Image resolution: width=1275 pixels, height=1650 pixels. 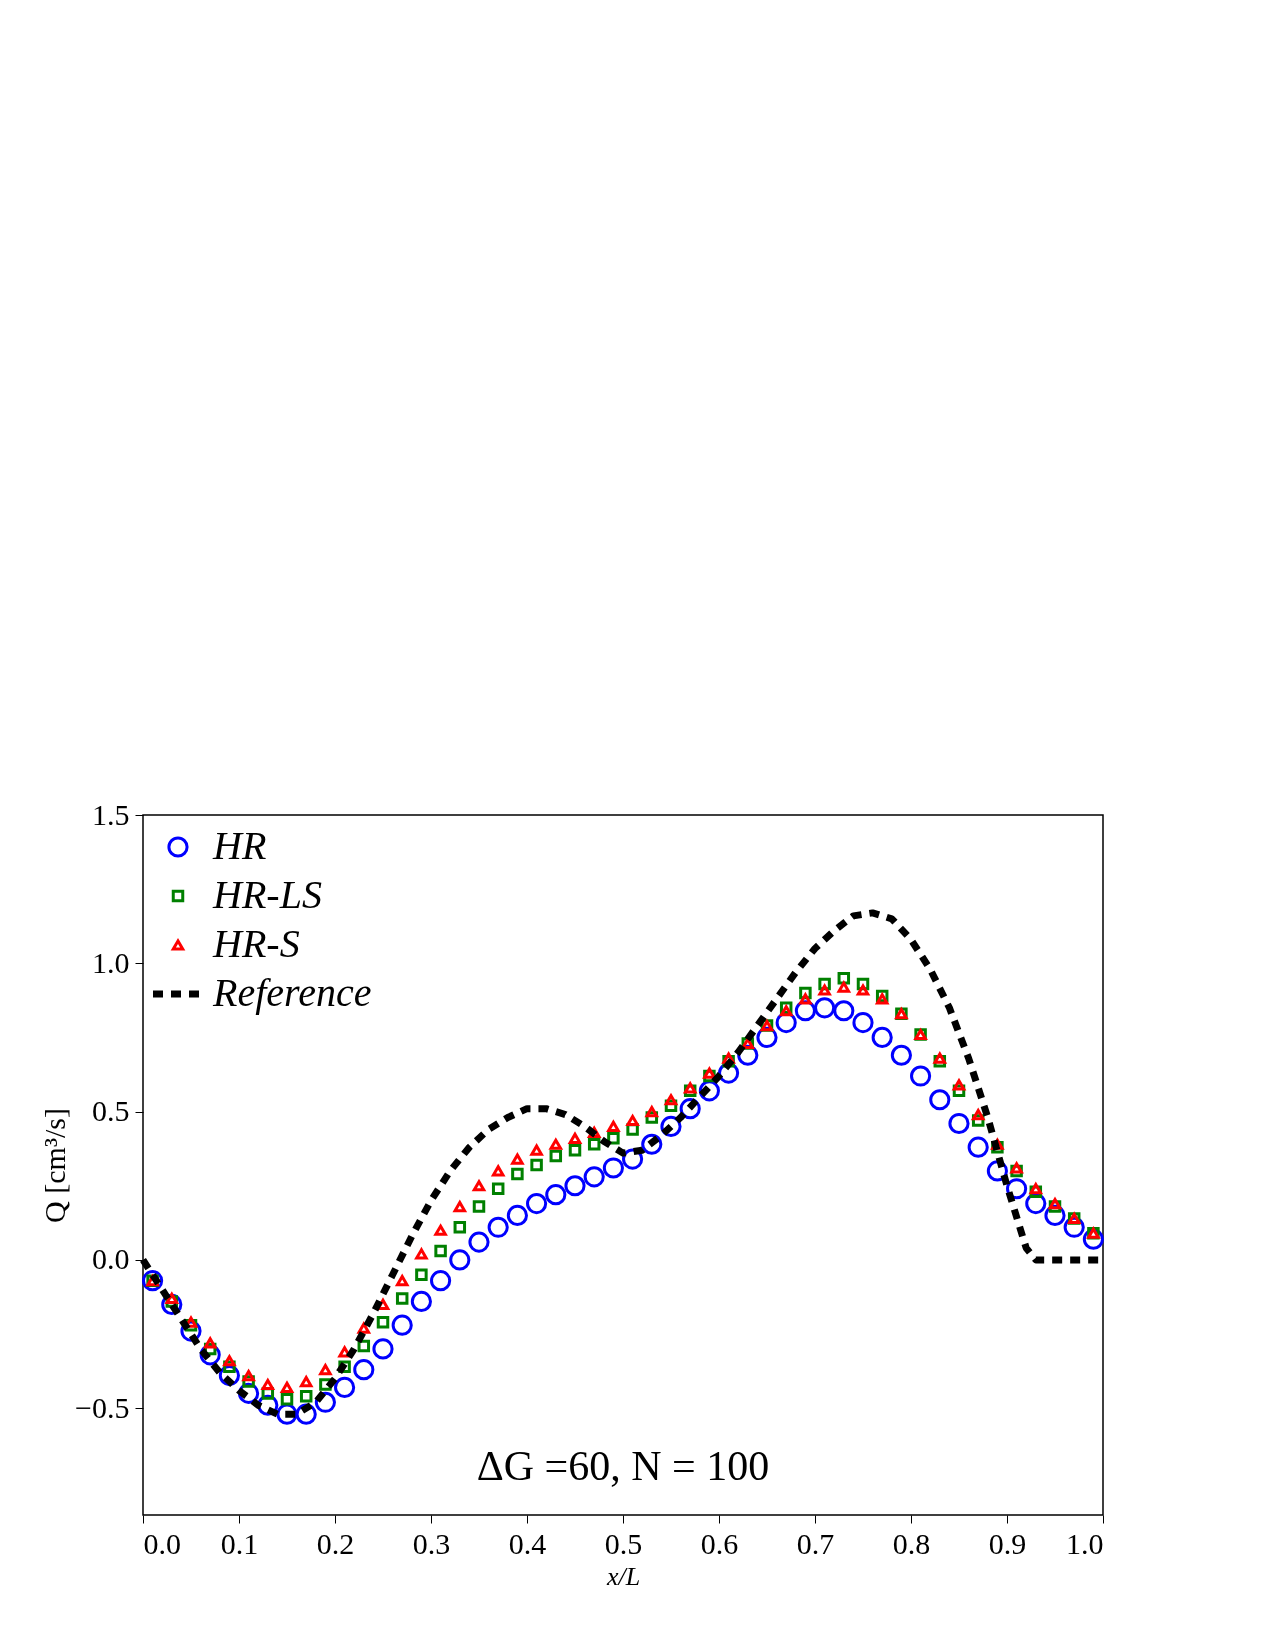 I want to click on y-axis-title: Q [cm³/s], so click(x=55, y=1165).